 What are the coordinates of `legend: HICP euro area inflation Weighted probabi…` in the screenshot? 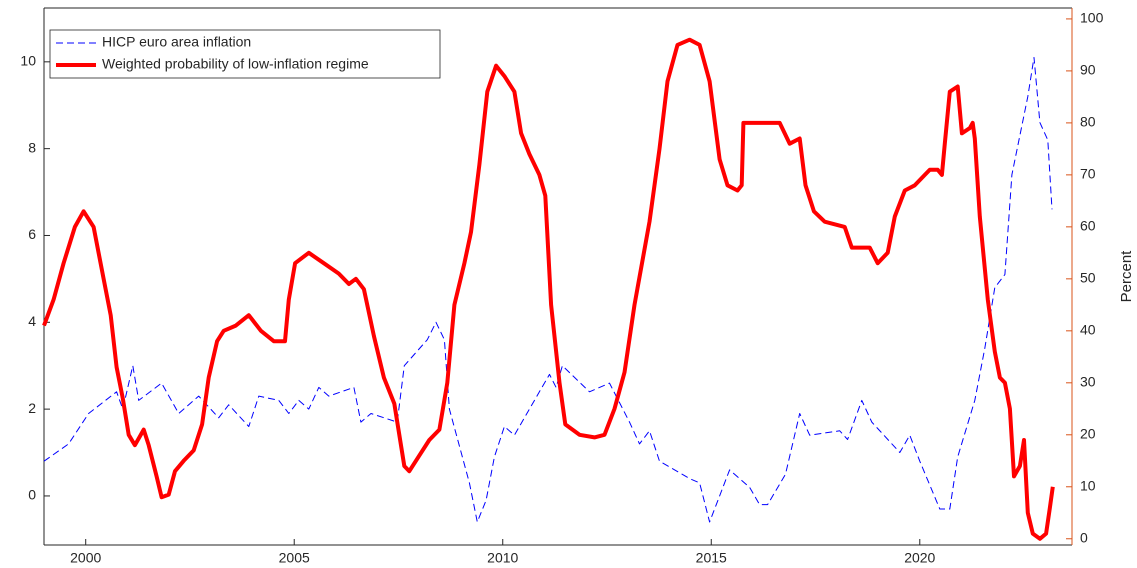 It's located at (245, 54).